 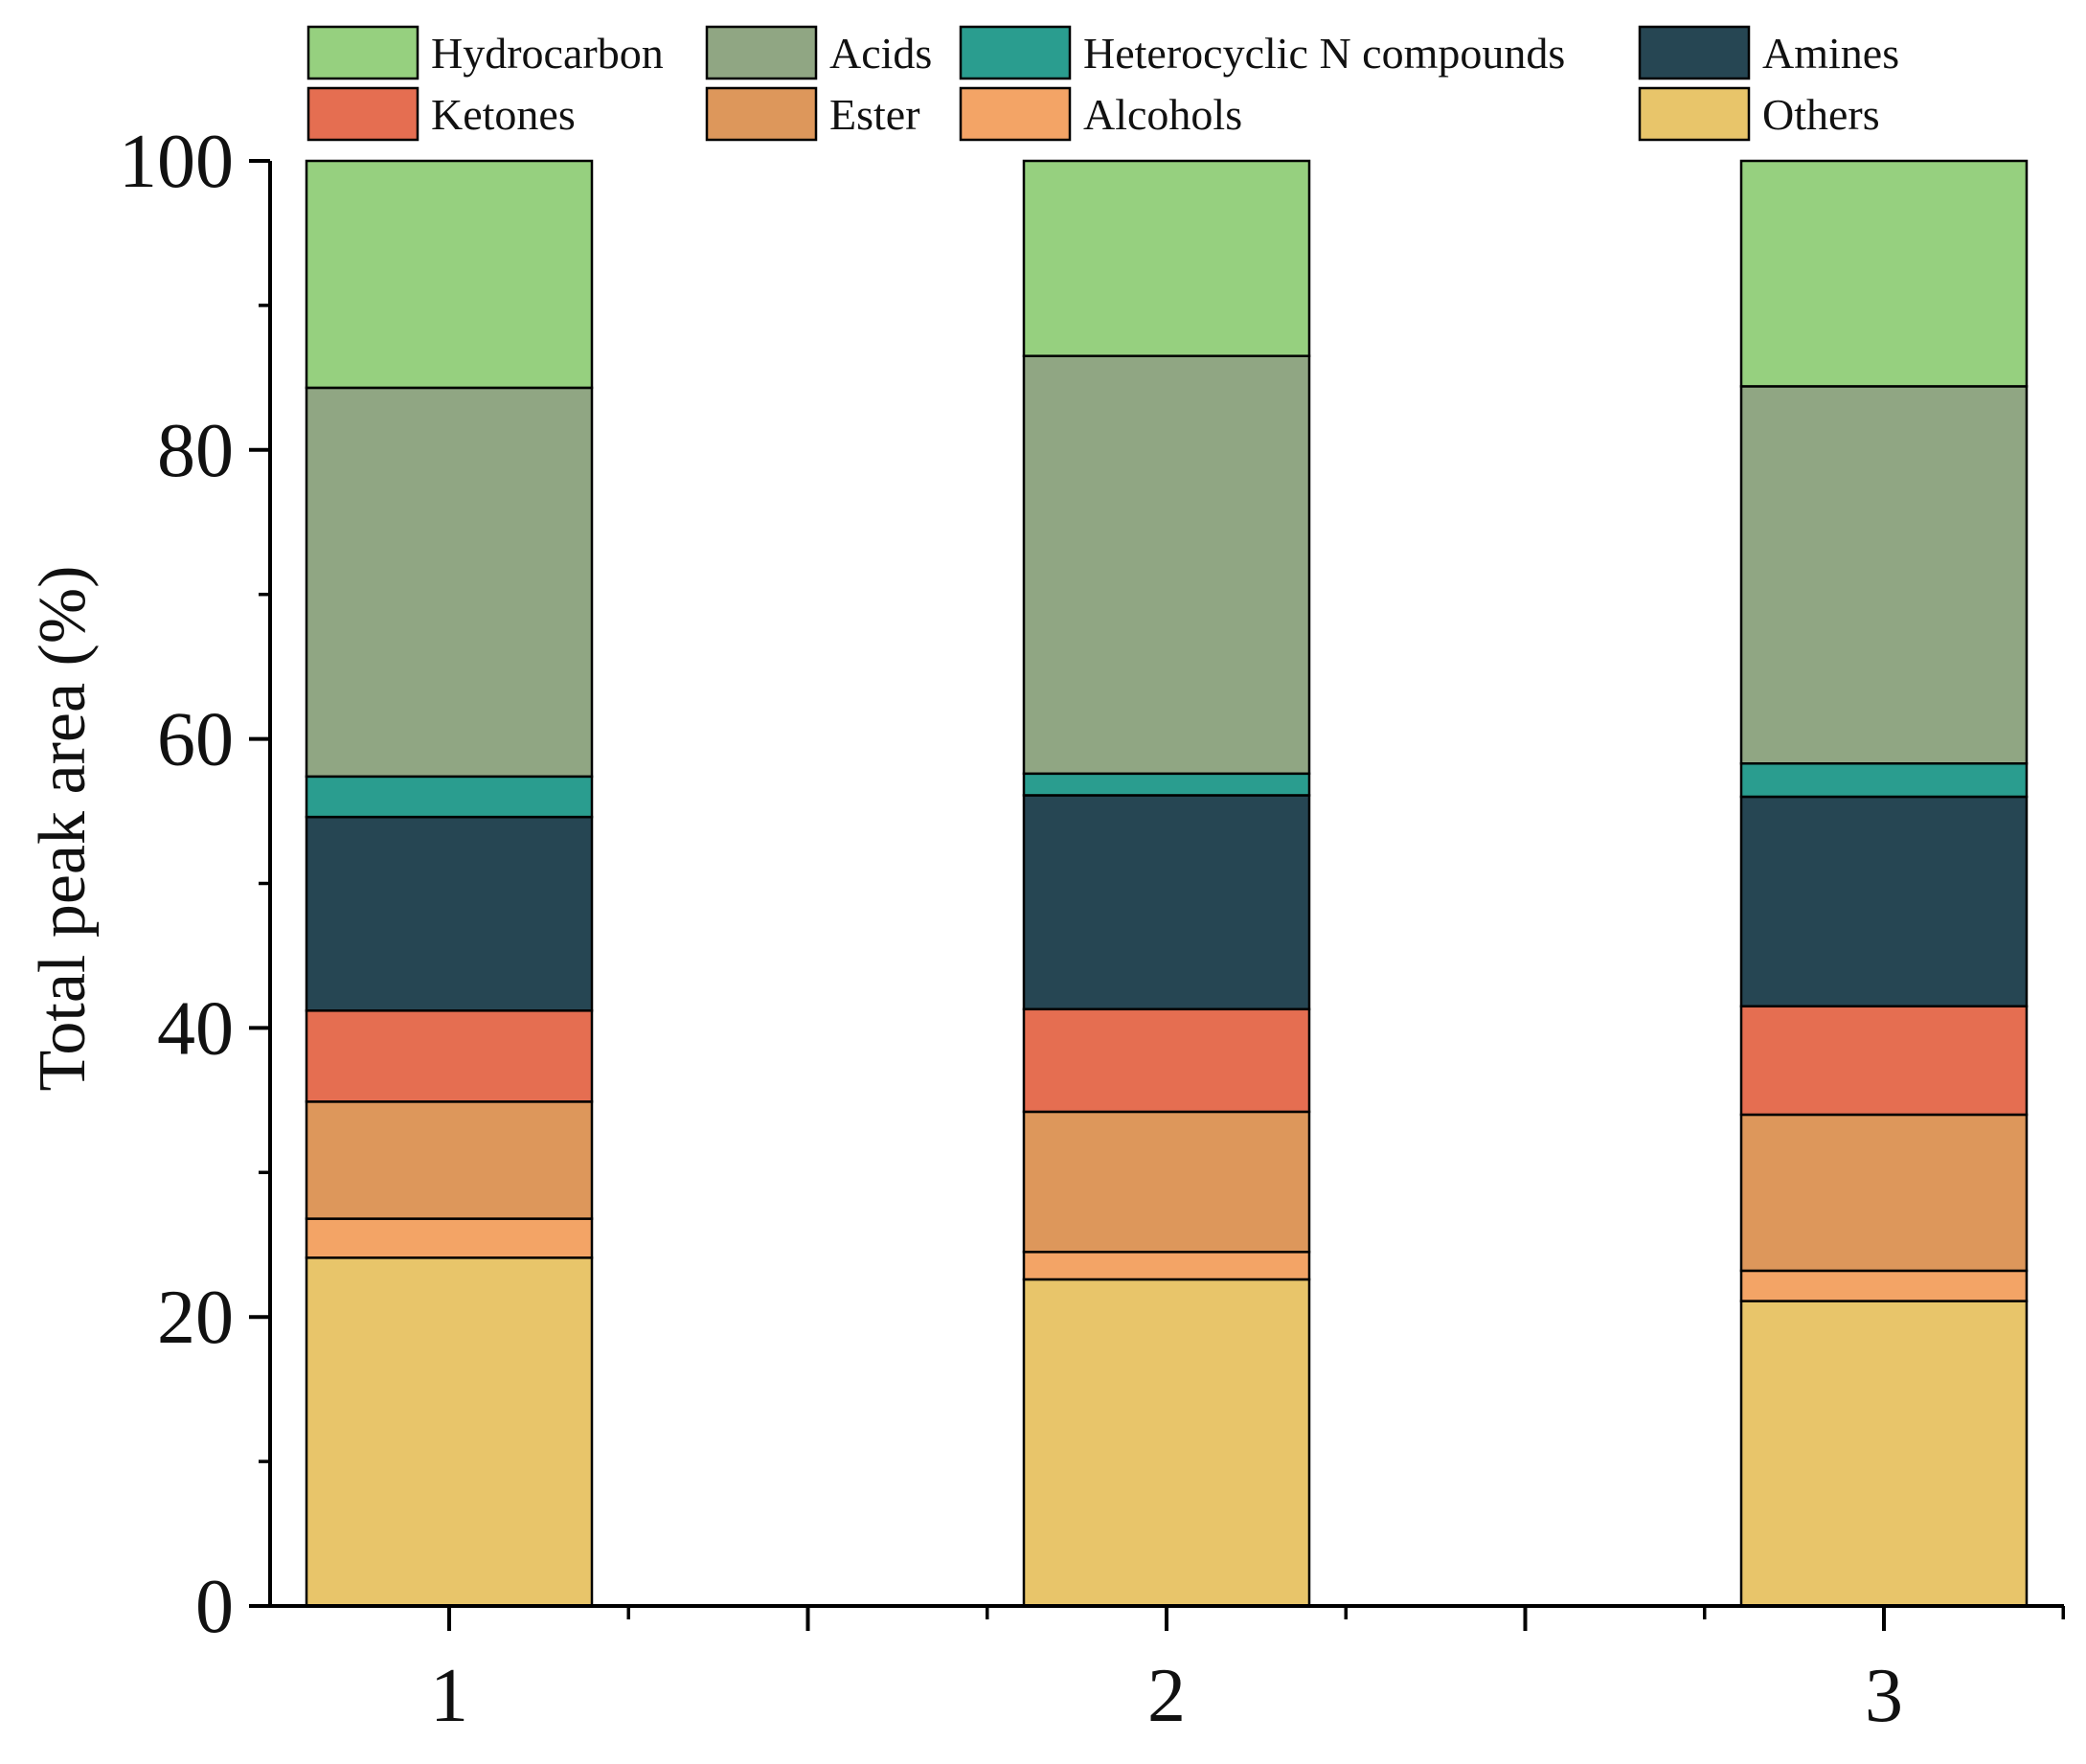 I want to click on legend-swatch-others, so click(x=1694, y=114).